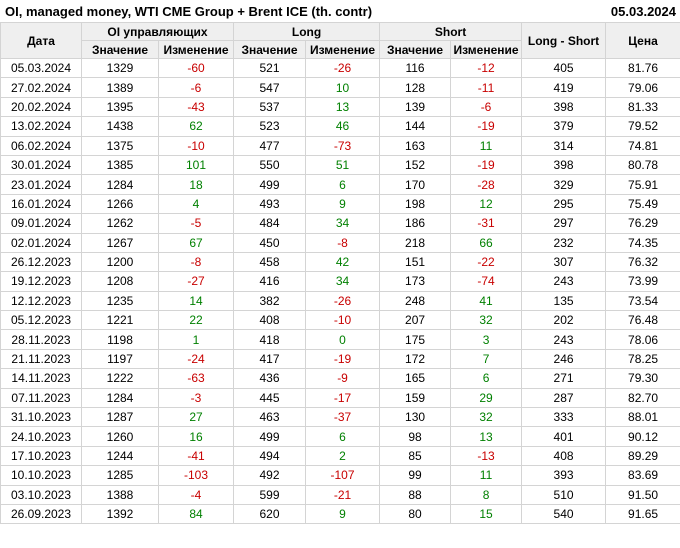 The width and height of the screenshot is (680, 548). I want to click on table-row: 09.01.2024 1262 -5 484 34 186 -31 297 76.29, so click(340, 223).